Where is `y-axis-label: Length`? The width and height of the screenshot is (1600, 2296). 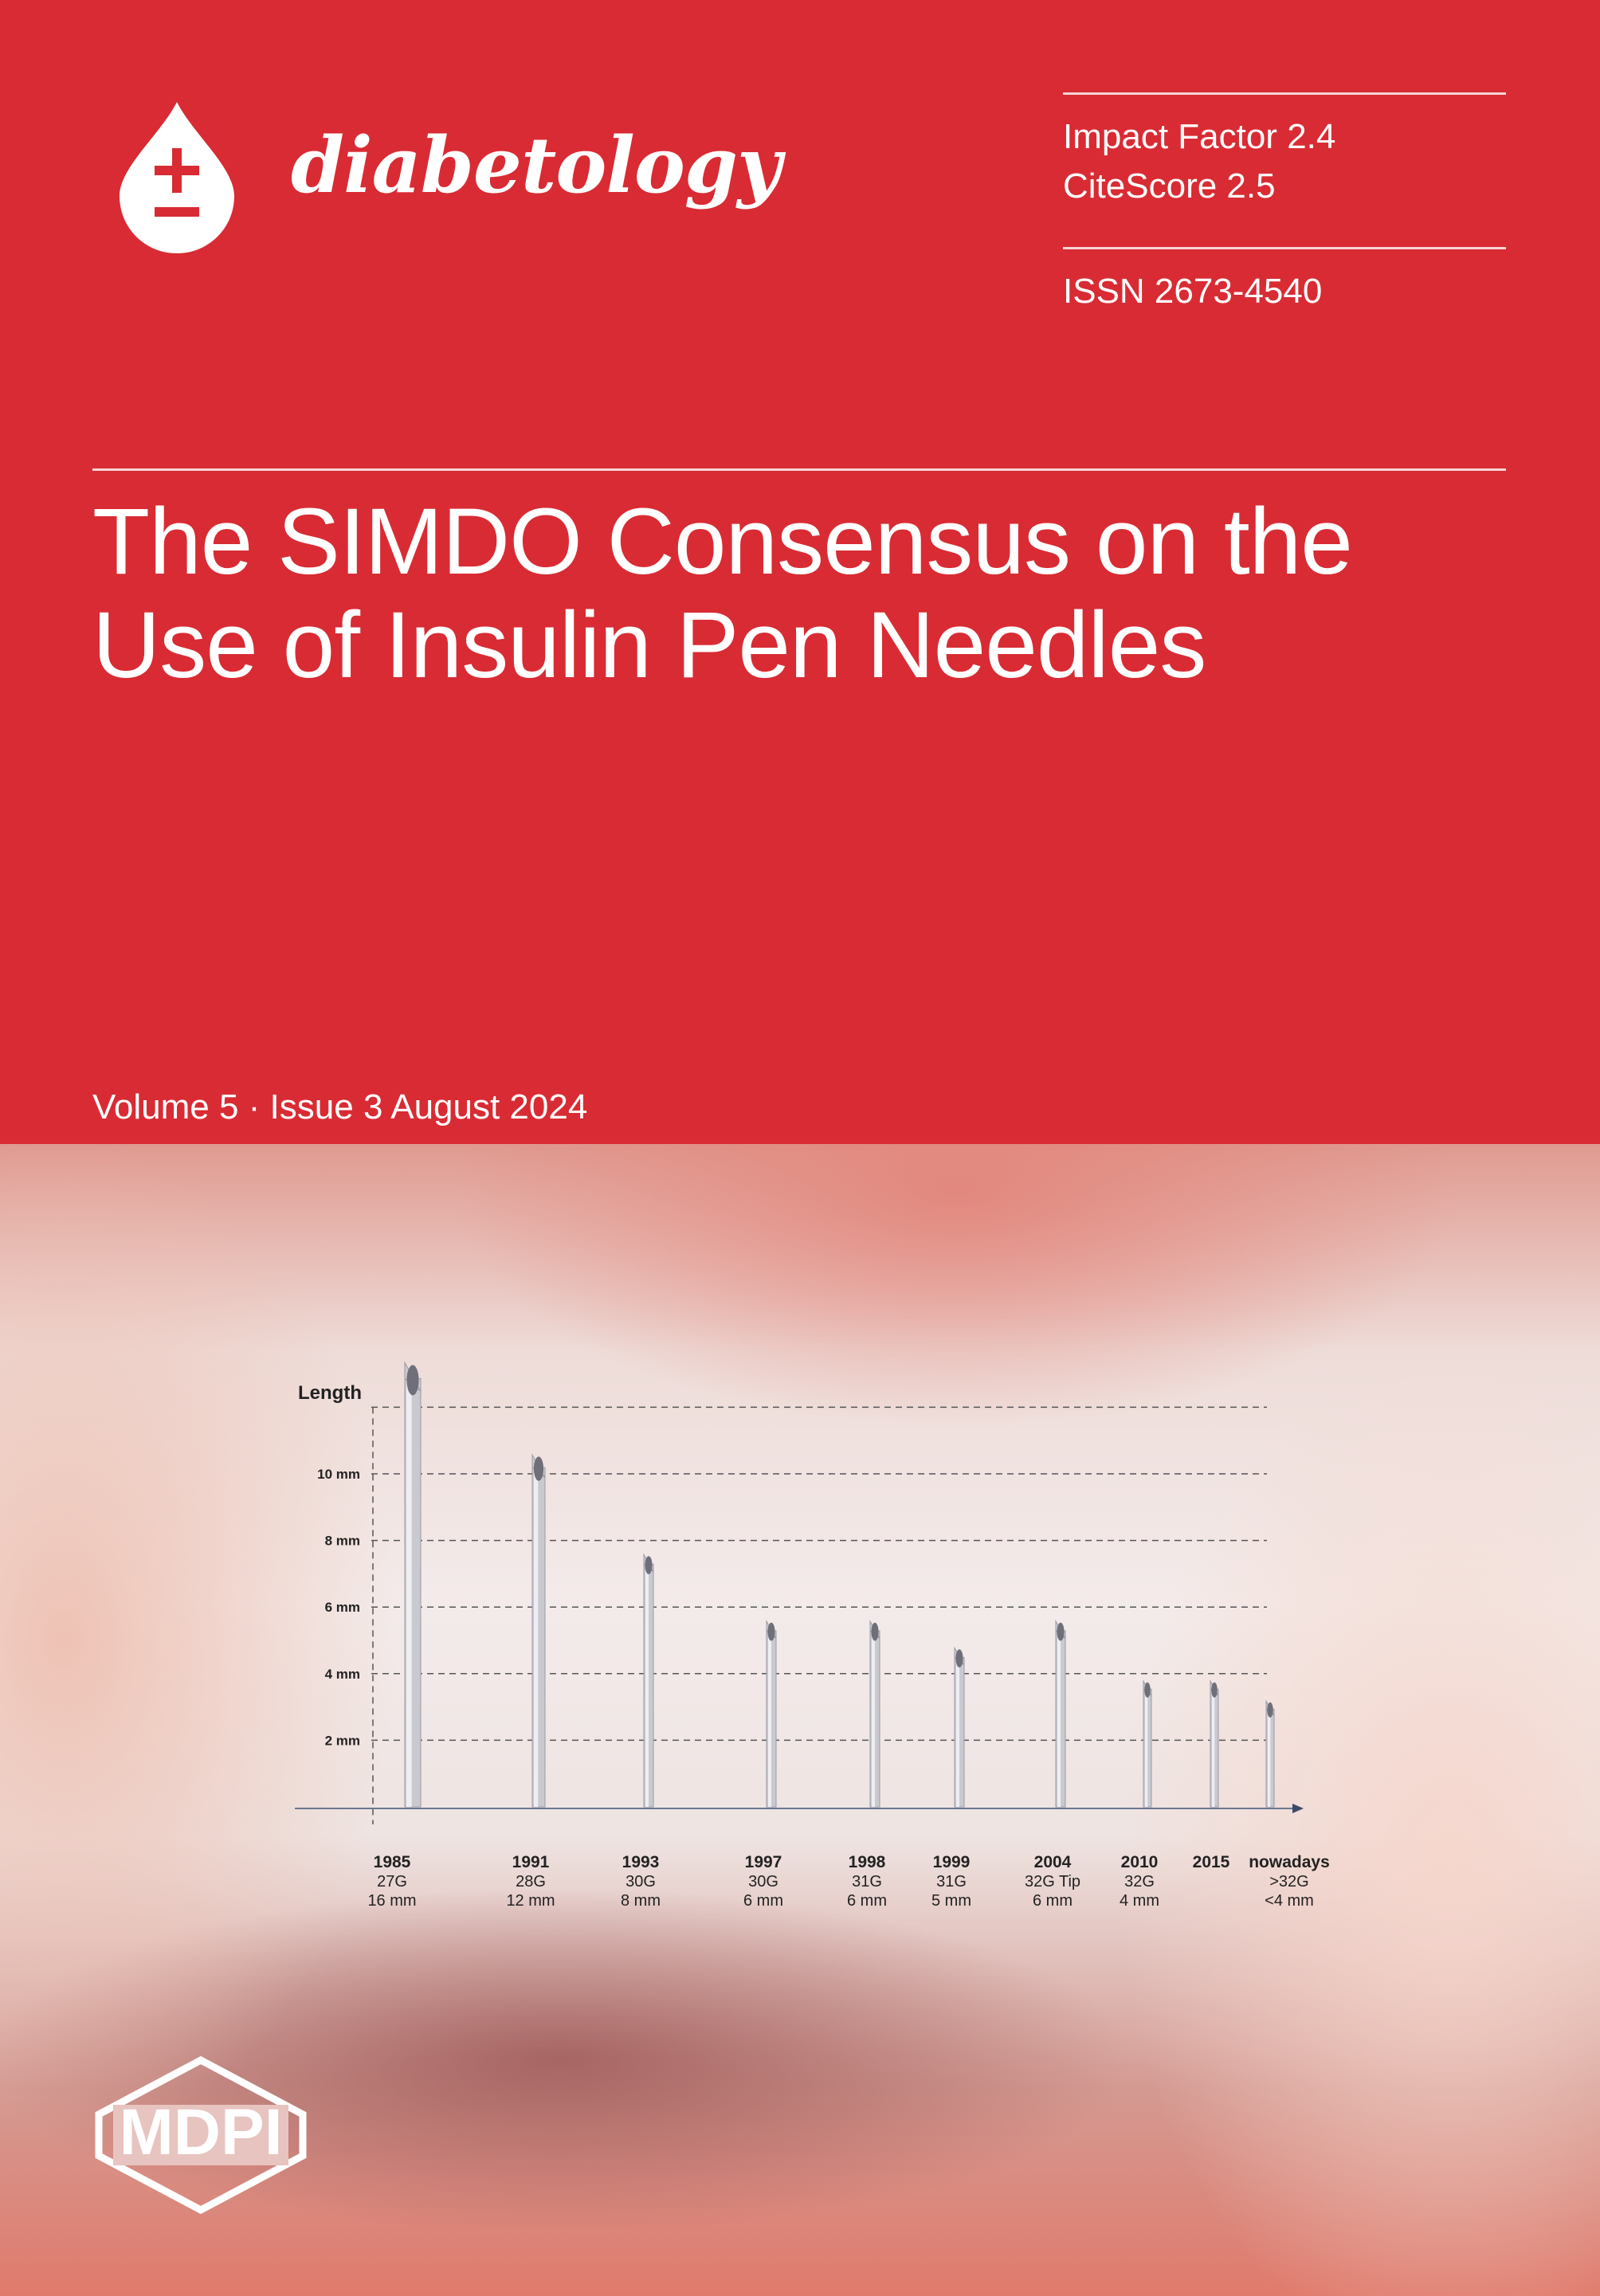 y-axis-label: Length is located at coordinates (330, 1393).